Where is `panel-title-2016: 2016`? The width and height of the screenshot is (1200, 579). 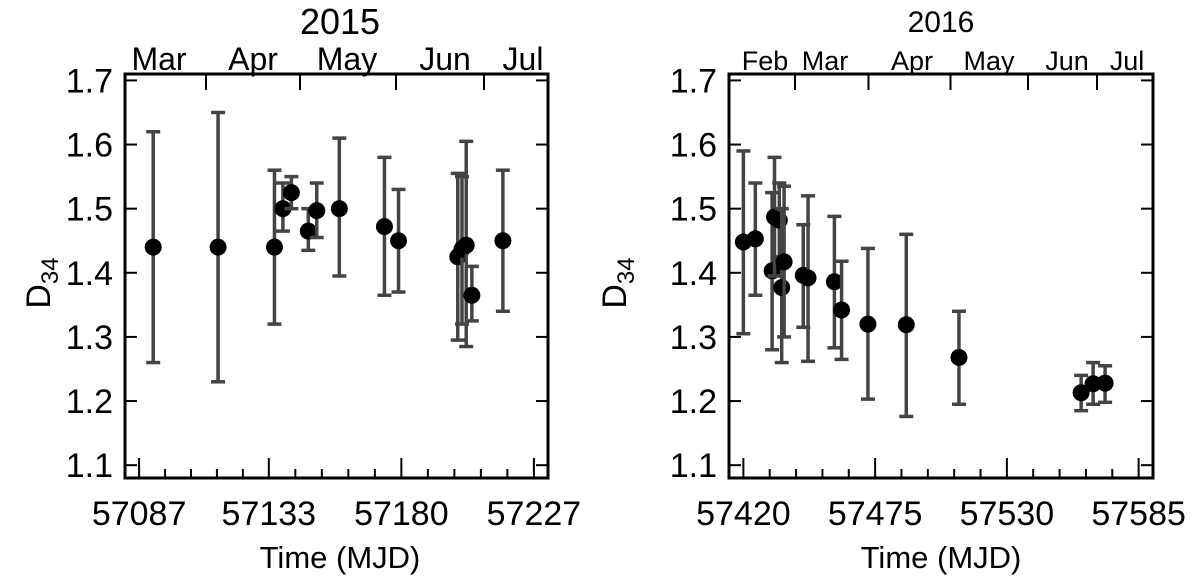
panel-title-2016: 2016 is located at coordinates (941, 22).